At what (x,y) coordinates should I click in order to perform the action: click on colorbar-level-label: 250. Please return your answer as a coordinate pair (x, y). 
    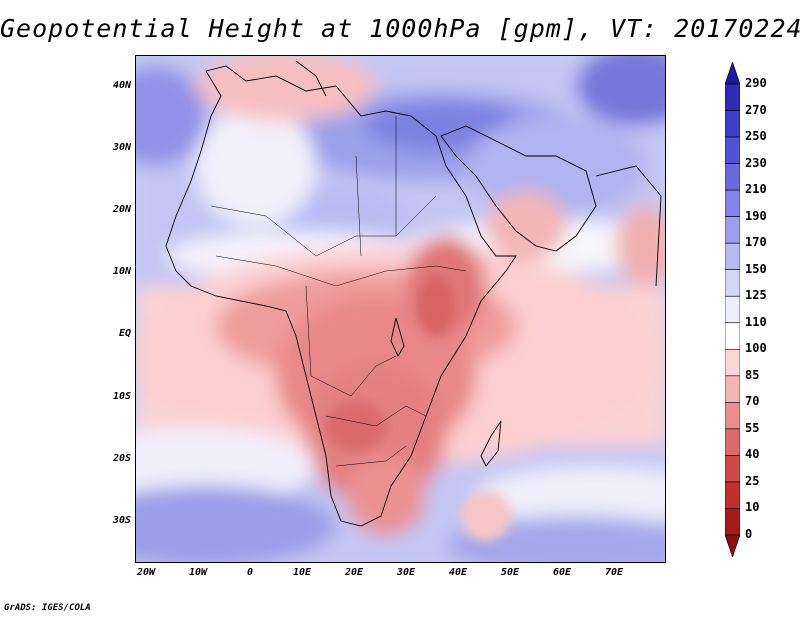
    Looking at the image, I should click on (756, 136).